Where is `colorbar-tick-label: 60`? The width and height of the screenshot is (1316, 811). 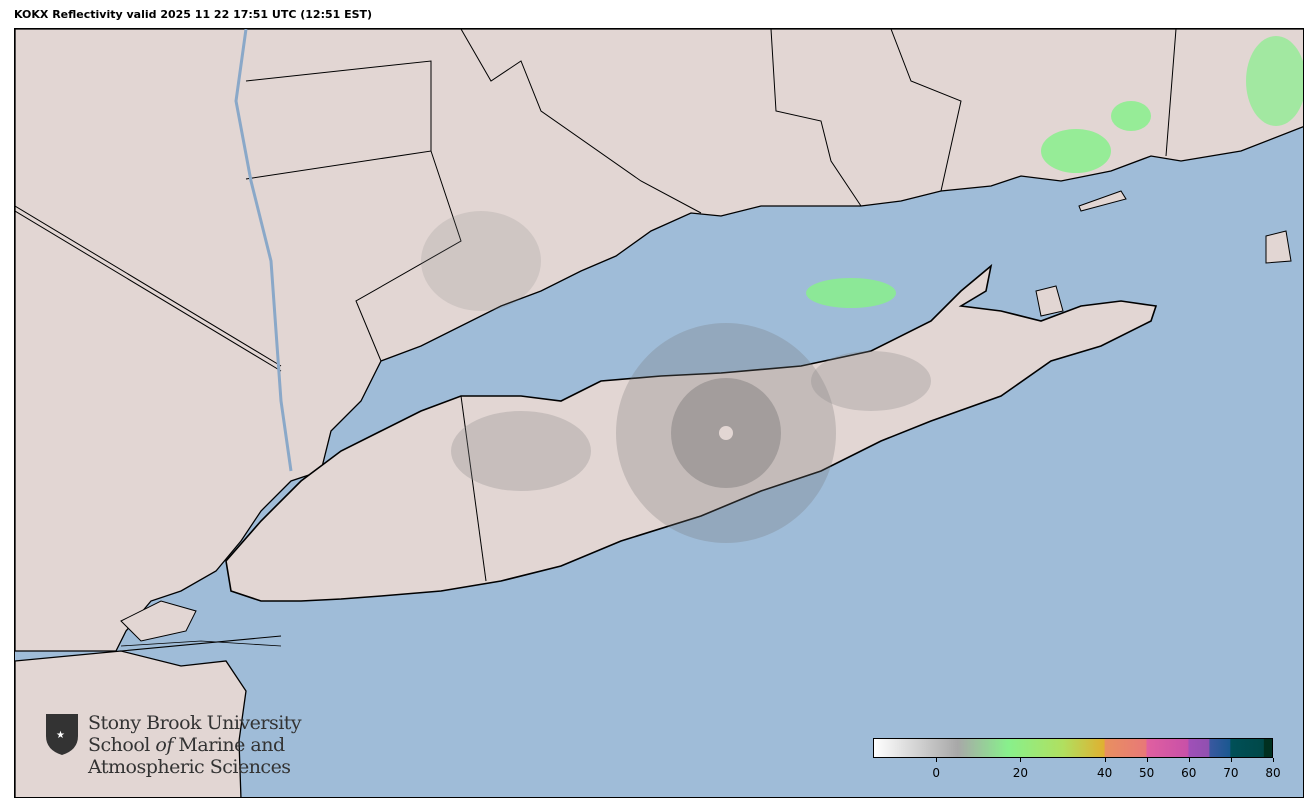
colorbar-tick-label: 60 is located at coordinates (1189, 773).